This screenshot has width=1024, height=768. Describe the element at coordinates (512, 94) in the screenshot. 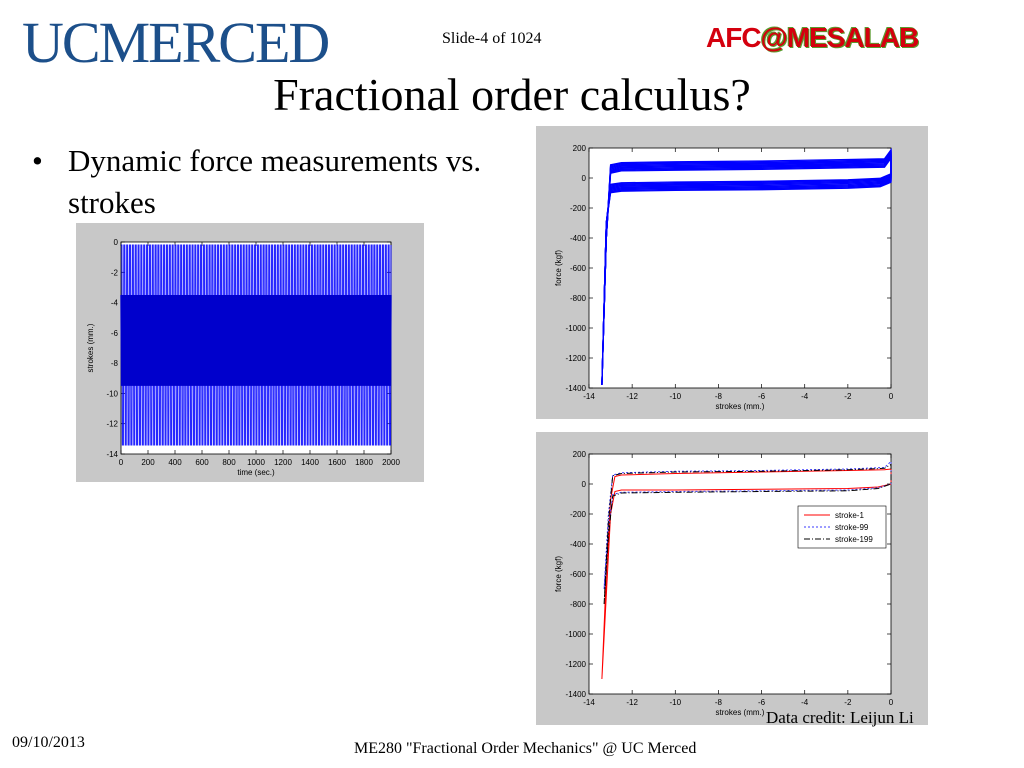

I see `slide-title: Fractional order calculus?` at that location.